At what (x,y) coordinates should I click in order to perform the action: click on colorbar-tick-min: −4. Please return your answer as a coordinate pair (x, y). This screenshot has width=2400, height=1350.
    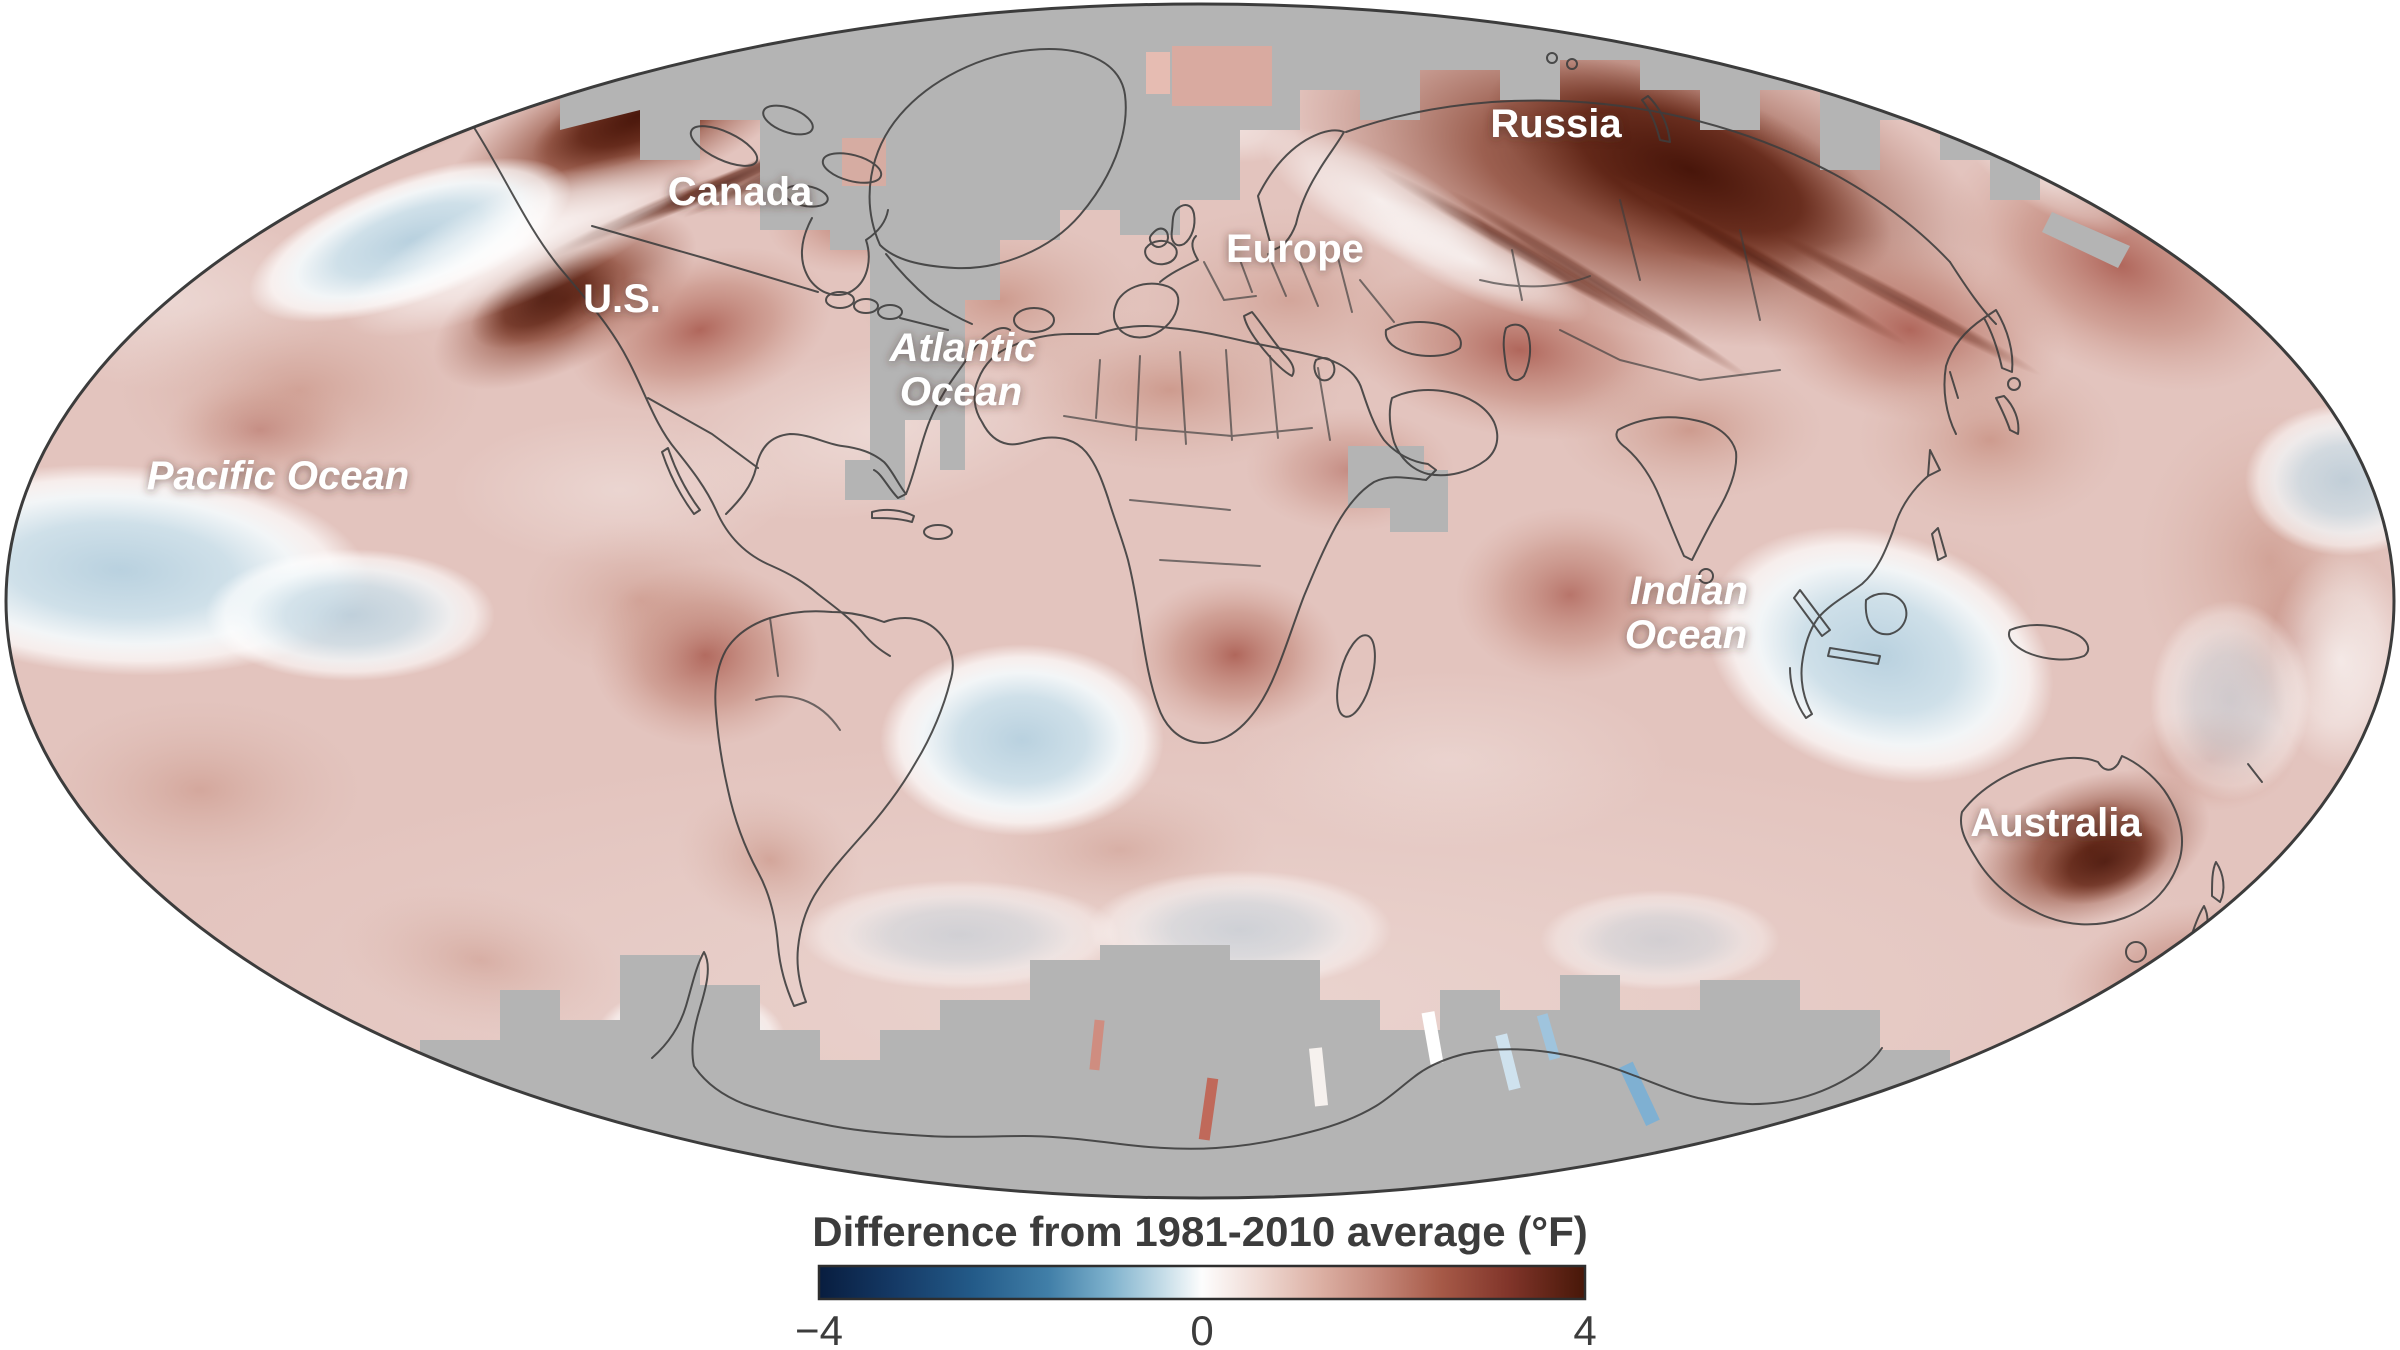
    Looking at the image, I should click on (819, 1328).